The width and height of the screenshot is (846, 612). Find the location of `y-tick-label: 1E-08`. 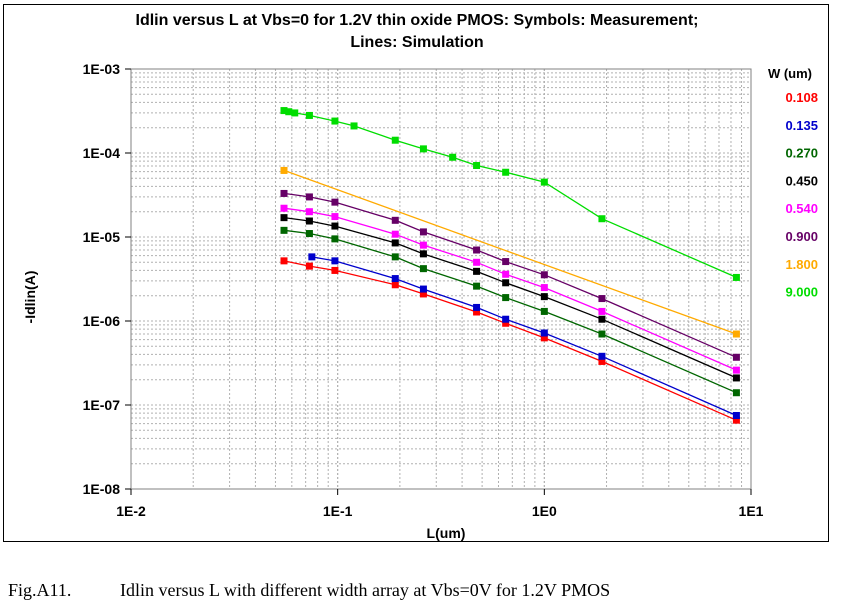

y-tick-label: 1E-08 is located at coordinates (102, 489).